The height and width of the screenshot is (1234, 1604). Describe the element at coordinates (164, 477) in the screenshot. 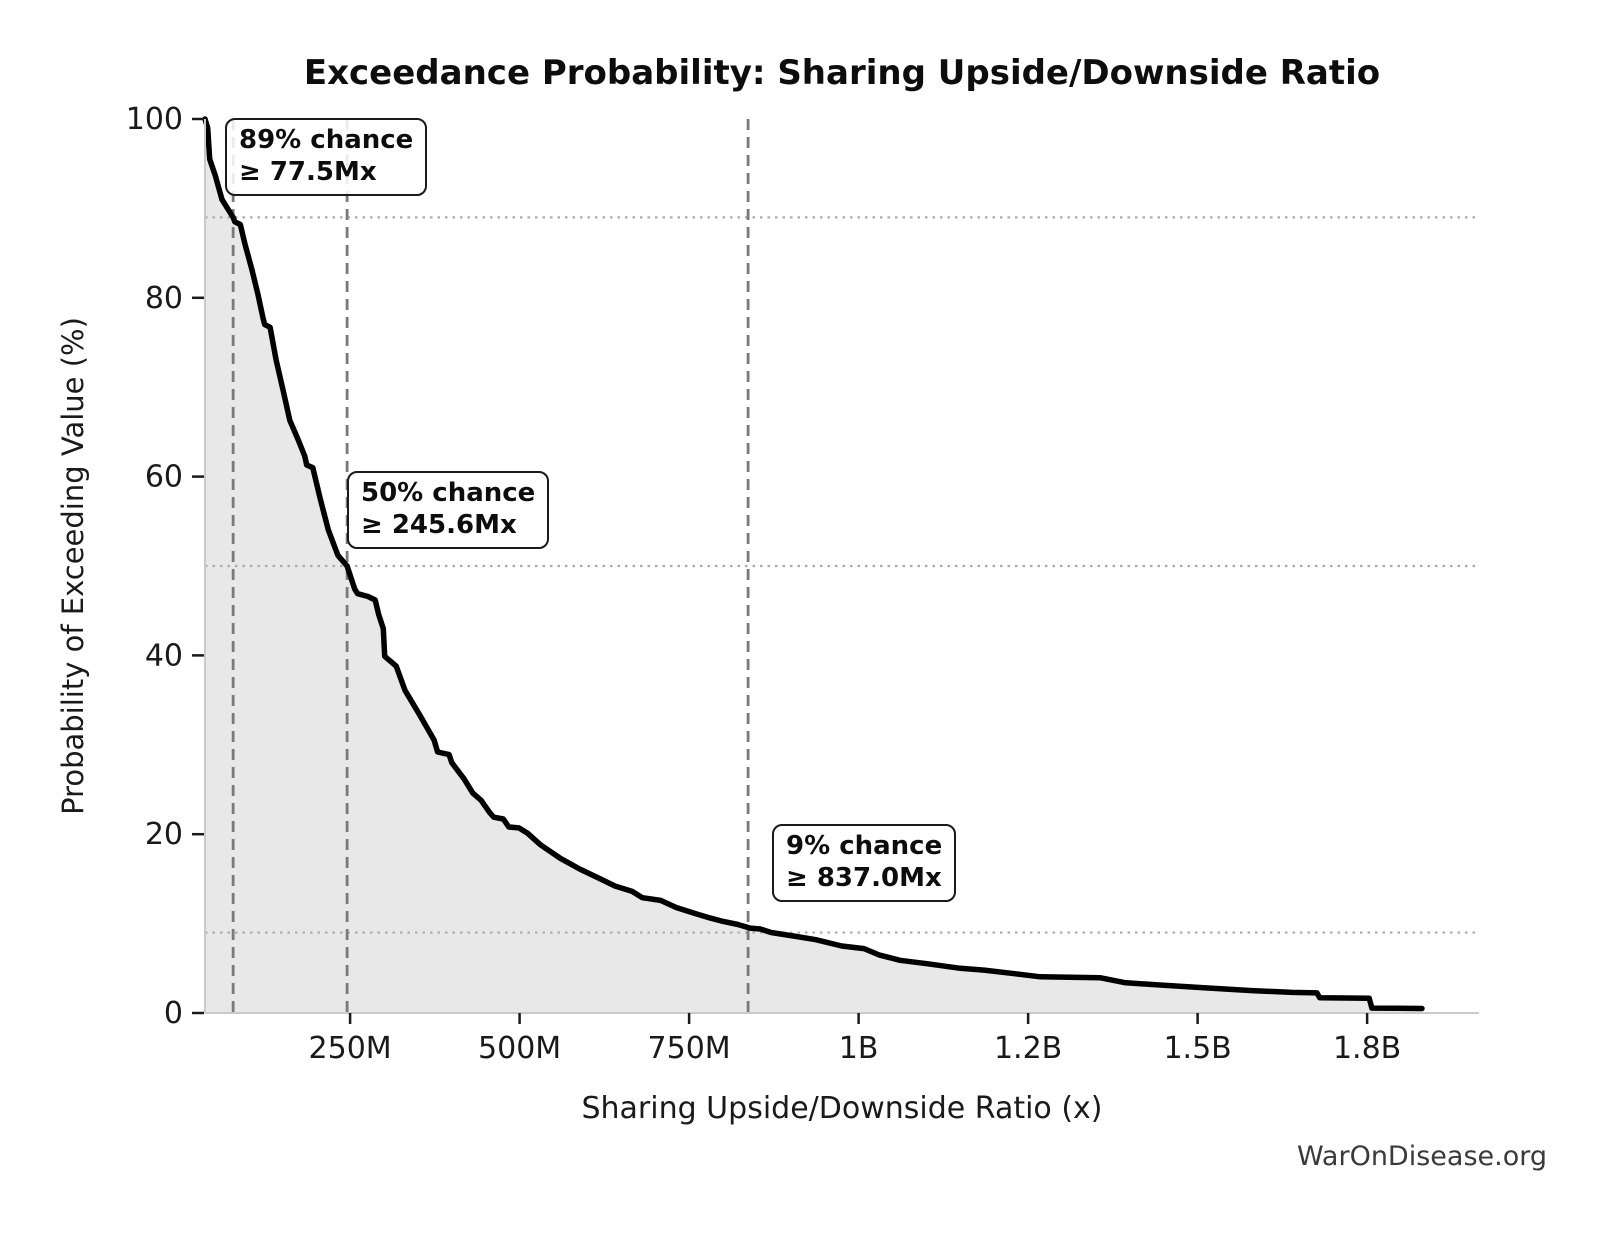

I see `y-tick-label: 60` at that location.